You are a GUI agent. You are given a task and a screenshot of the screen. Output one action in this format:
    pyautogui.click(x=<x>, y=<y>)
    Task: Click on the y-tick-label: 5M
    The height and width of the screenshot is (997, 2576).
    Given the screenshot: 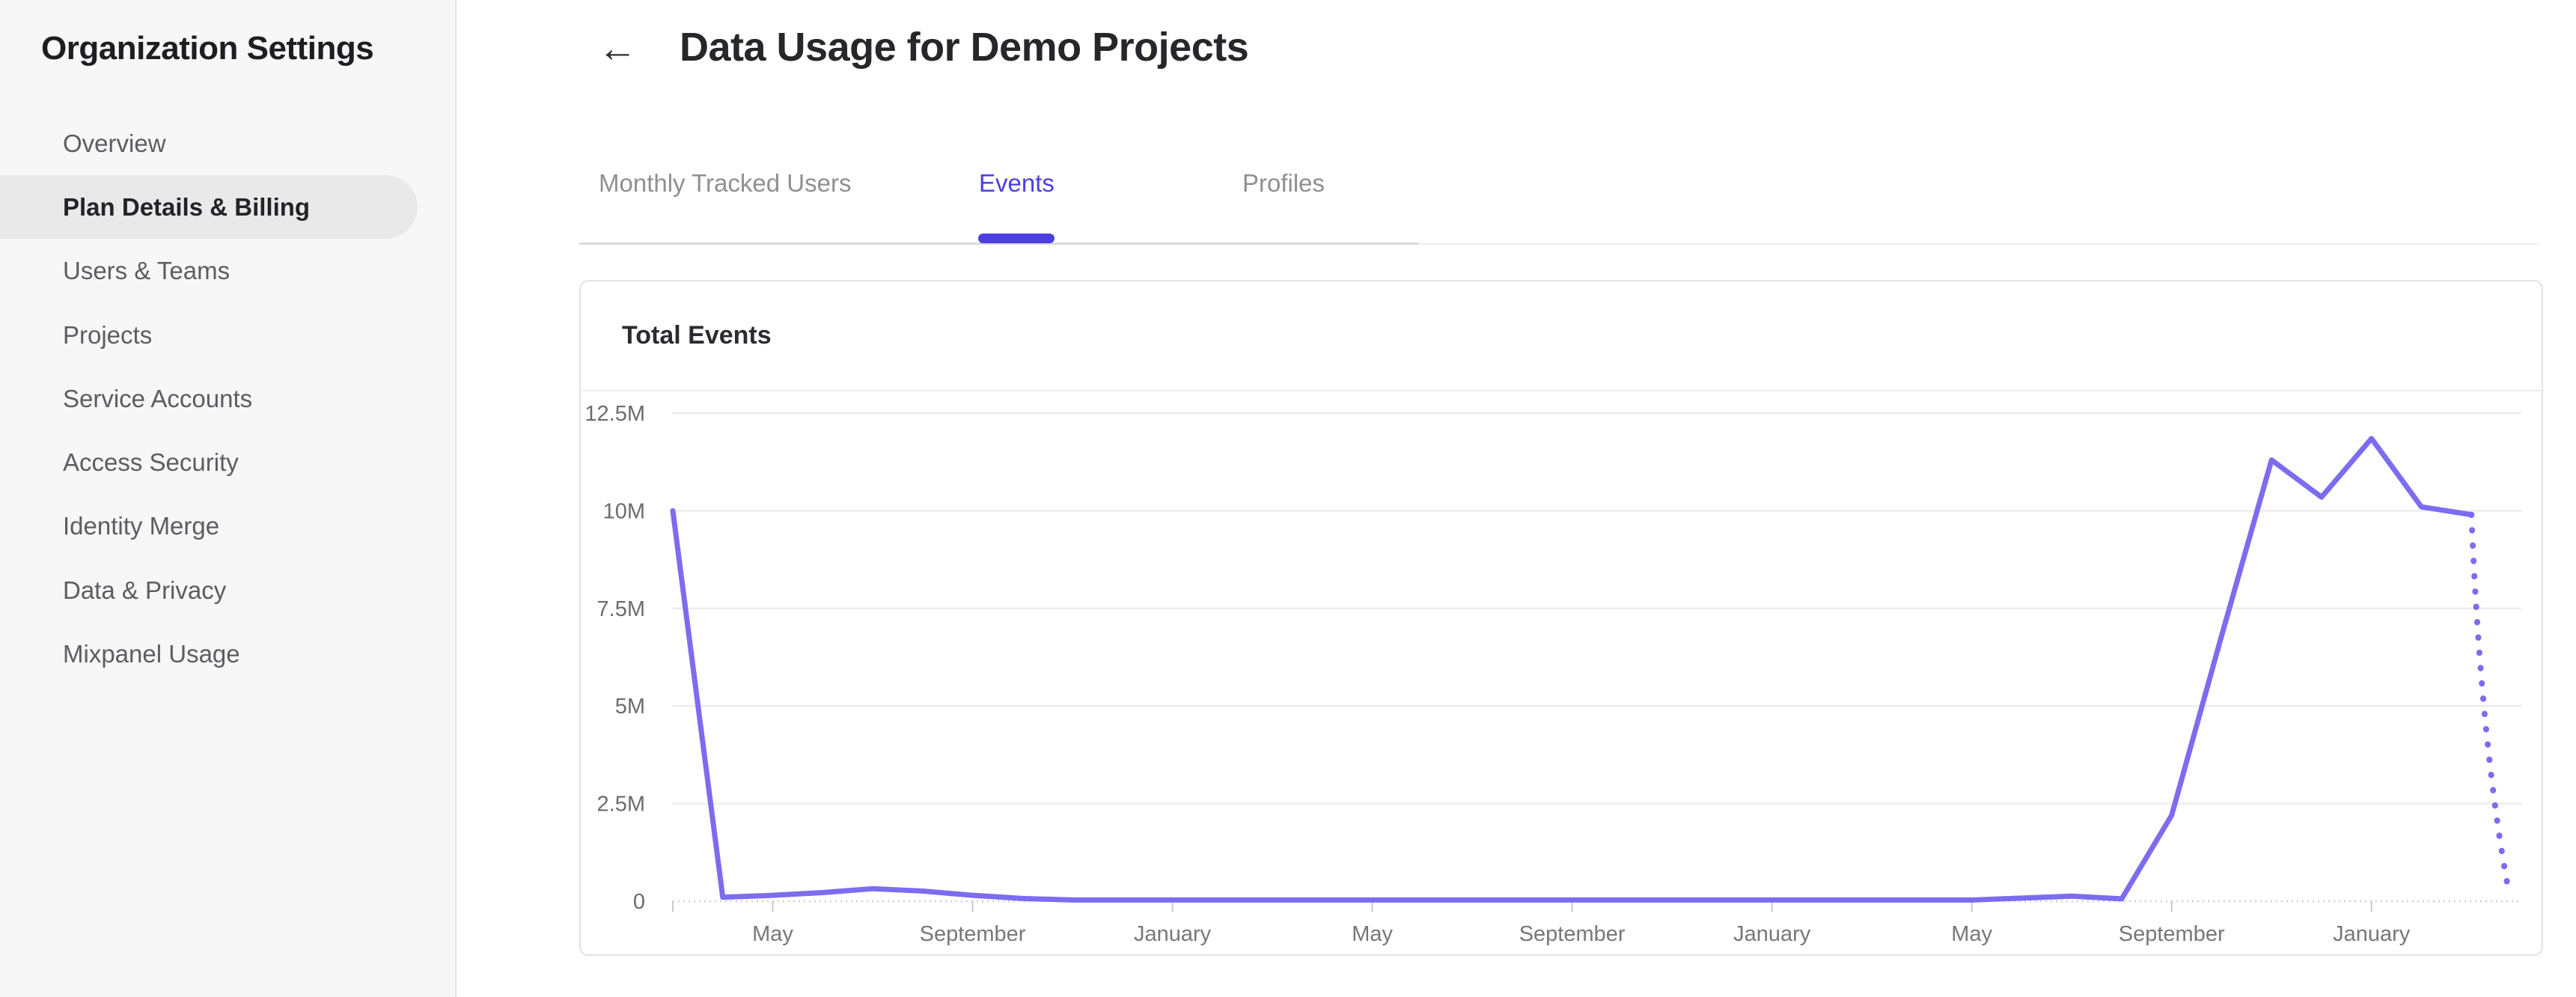 What is the action you would take?
    pyautogui.click(x=630, y=707)
    